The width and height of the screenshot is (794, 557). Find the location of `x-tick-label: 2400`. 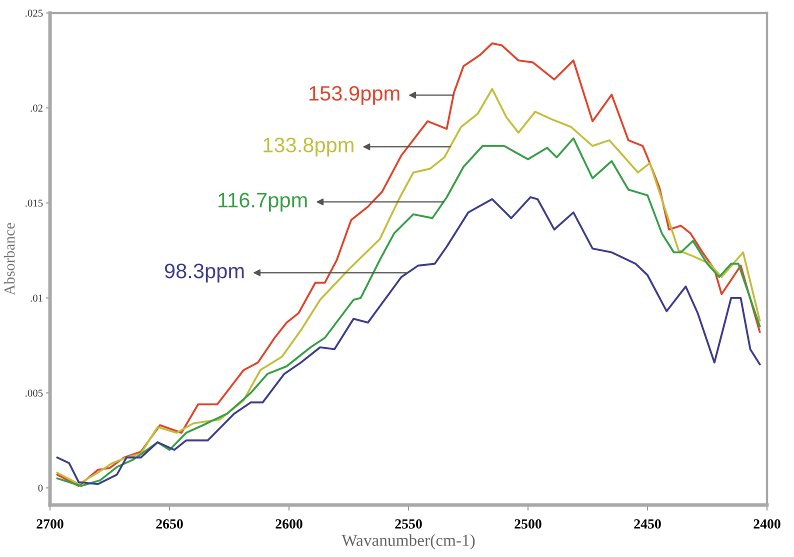

x-tick-label: 2400 is located at coordinates (767, 524).